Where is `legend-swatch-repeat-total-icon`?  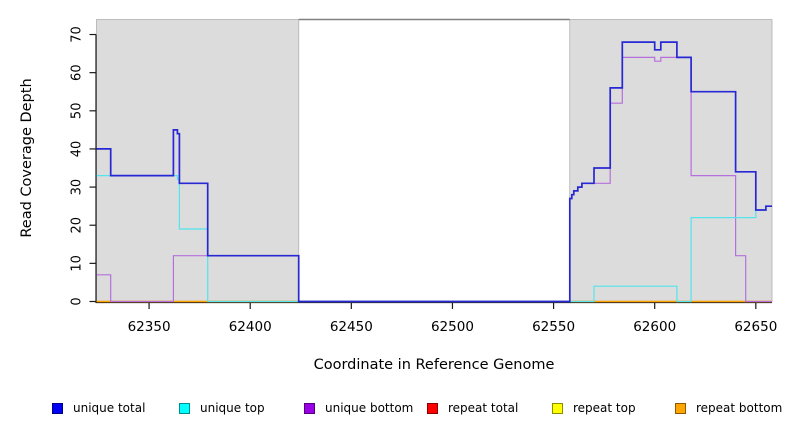
legend-swatch-repeat-total-icon is located at coordinates (432, 408).